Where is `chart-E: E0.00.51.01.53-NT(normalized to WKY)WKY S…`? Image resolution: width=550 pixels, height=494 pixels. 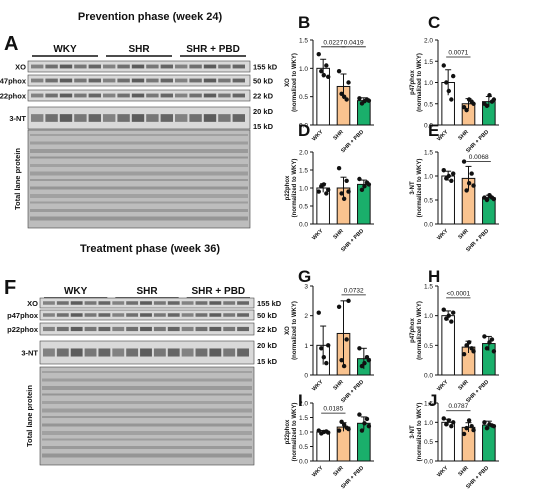 chart-E: E0.00.51.01.53-NT(normalized to WKY)WKY S… is located at coordinates (454, 187).